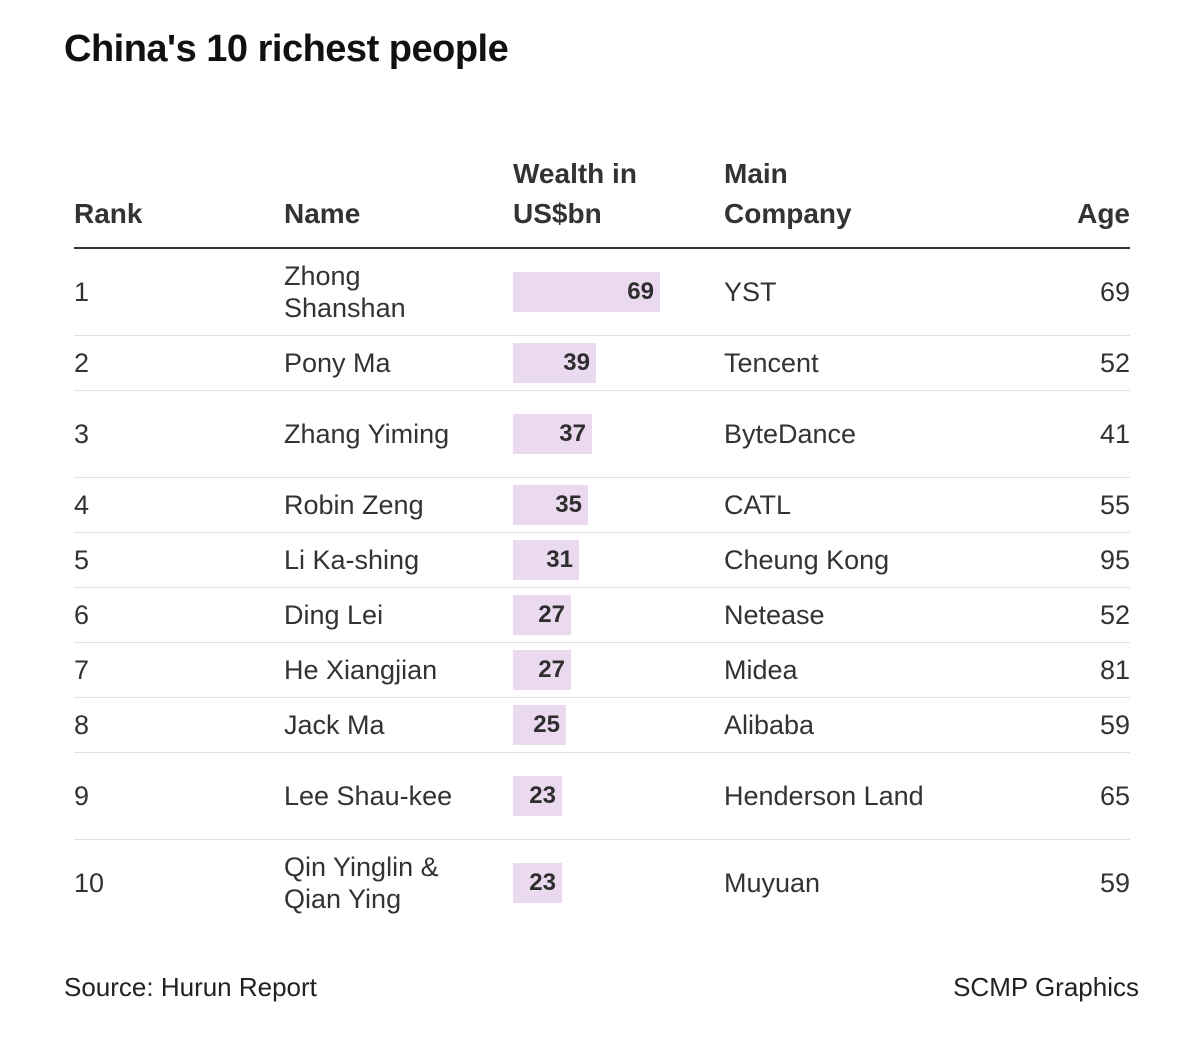  I want to click on wealth-bar: 69, so click(586, 292).